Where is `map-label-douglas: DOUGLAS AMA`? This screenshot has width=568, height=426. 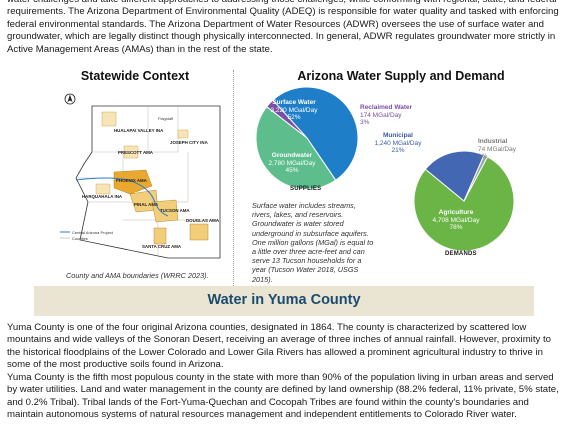
map-label-douglas: DOUGLAS AMA is located at coordinates (203, 220).